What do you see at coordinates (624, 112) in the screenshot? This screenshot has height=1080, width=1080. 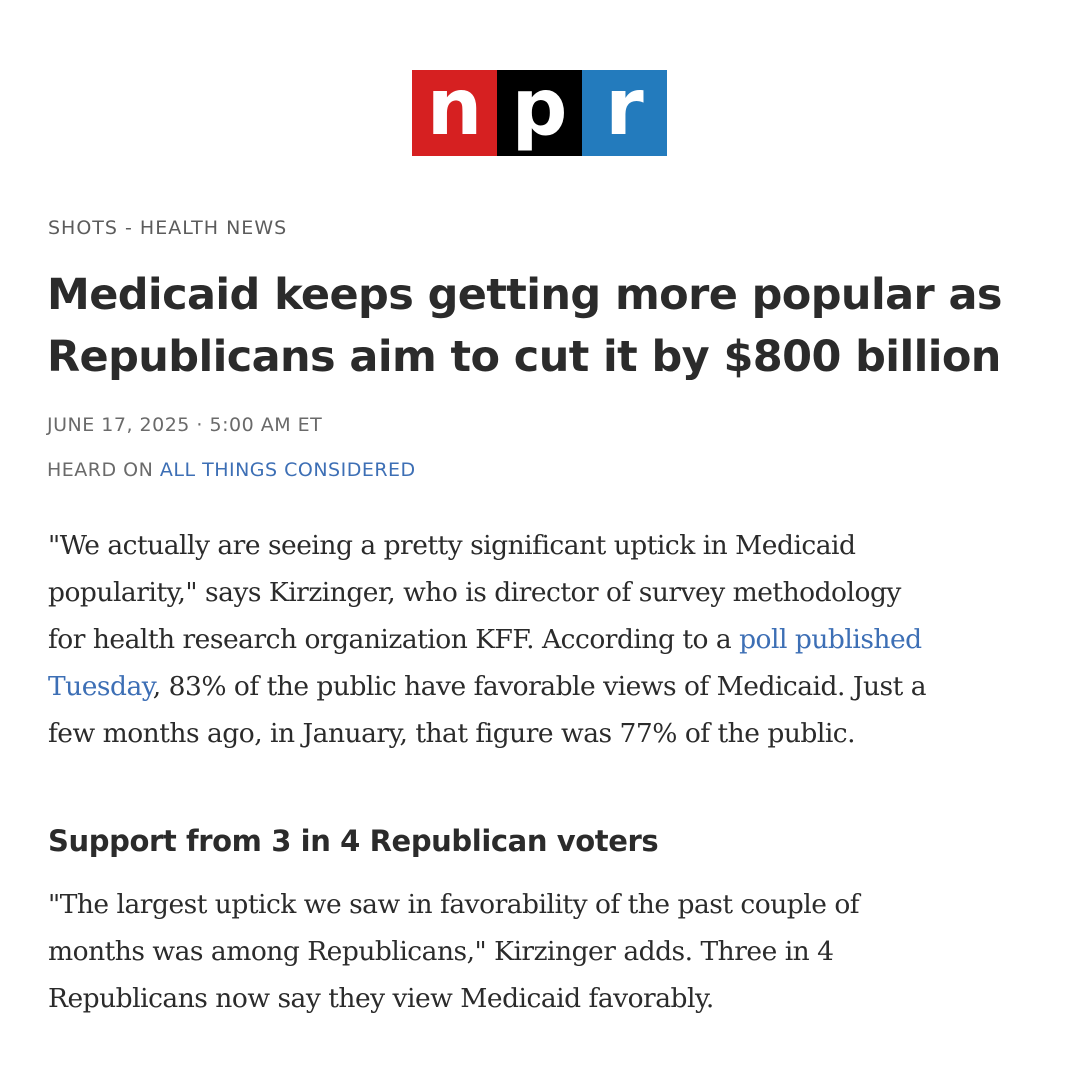 I see `npr-logo-r: r` at bounding box center [624, 112].